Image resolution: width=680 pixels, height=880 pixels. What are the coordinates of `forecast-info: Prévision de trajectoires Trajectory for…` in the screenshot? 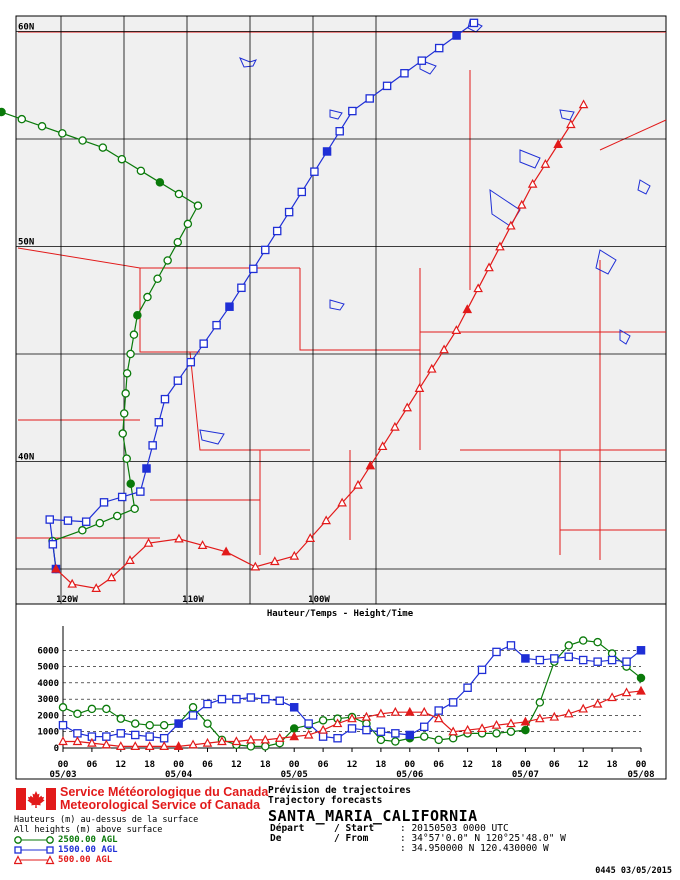 It's located at (473, 820).